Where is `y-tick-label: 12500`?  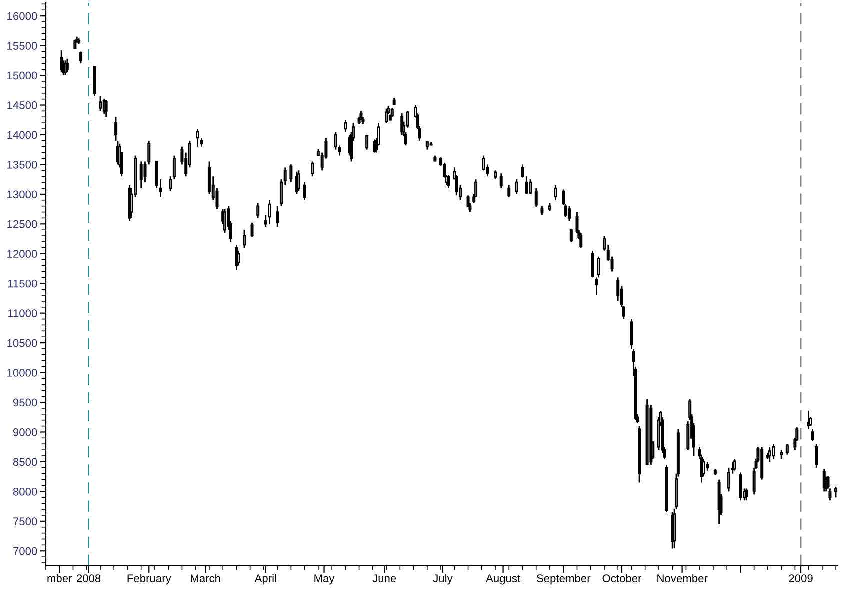 y-tick-label: 12500 is located at coordinates (23, 224).